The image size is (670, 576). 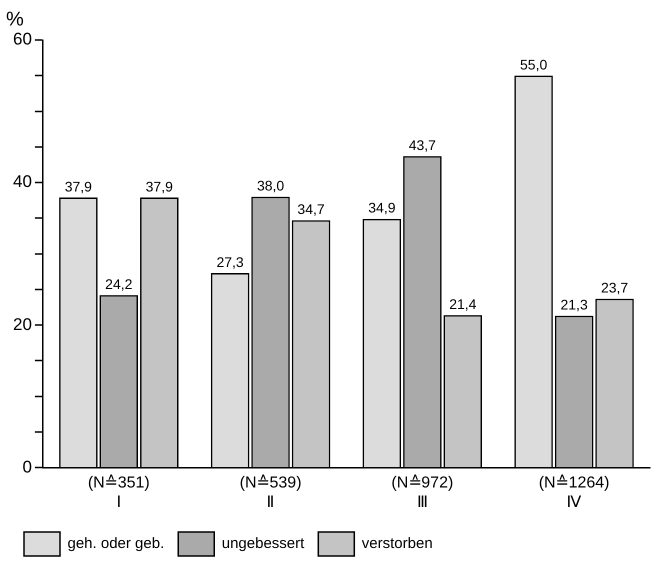 What do you see at coordinates (15, 19) in the screenshot?
I see `y-axis-title: %` at bounding box center [15, 19].